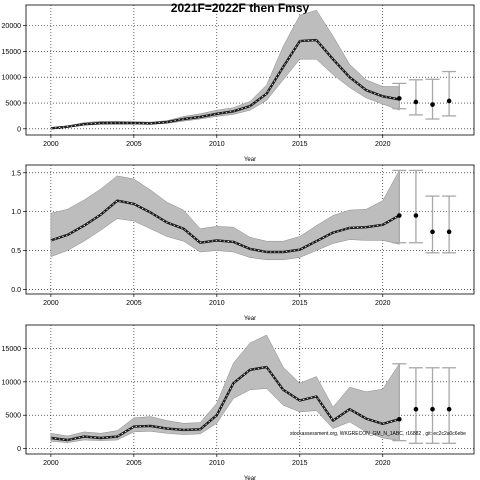  I want to click on y-tick-label: 1.0, so click(16, 212).